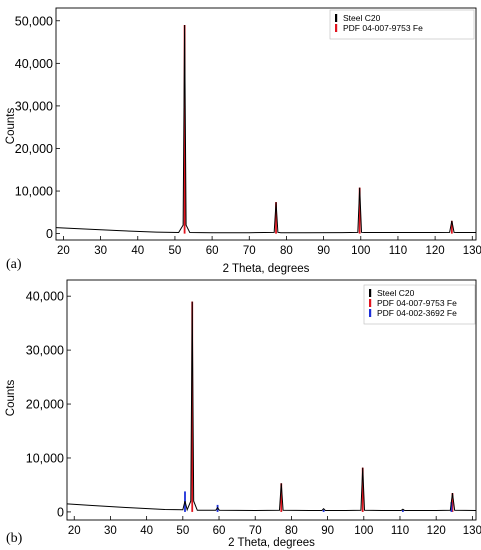 The width and height of the screenshot is (481, 550). What do you see at coordinates (14, 538) in the screenshot?
I see `panel-label: (b)` at bounding box center [14, 538].